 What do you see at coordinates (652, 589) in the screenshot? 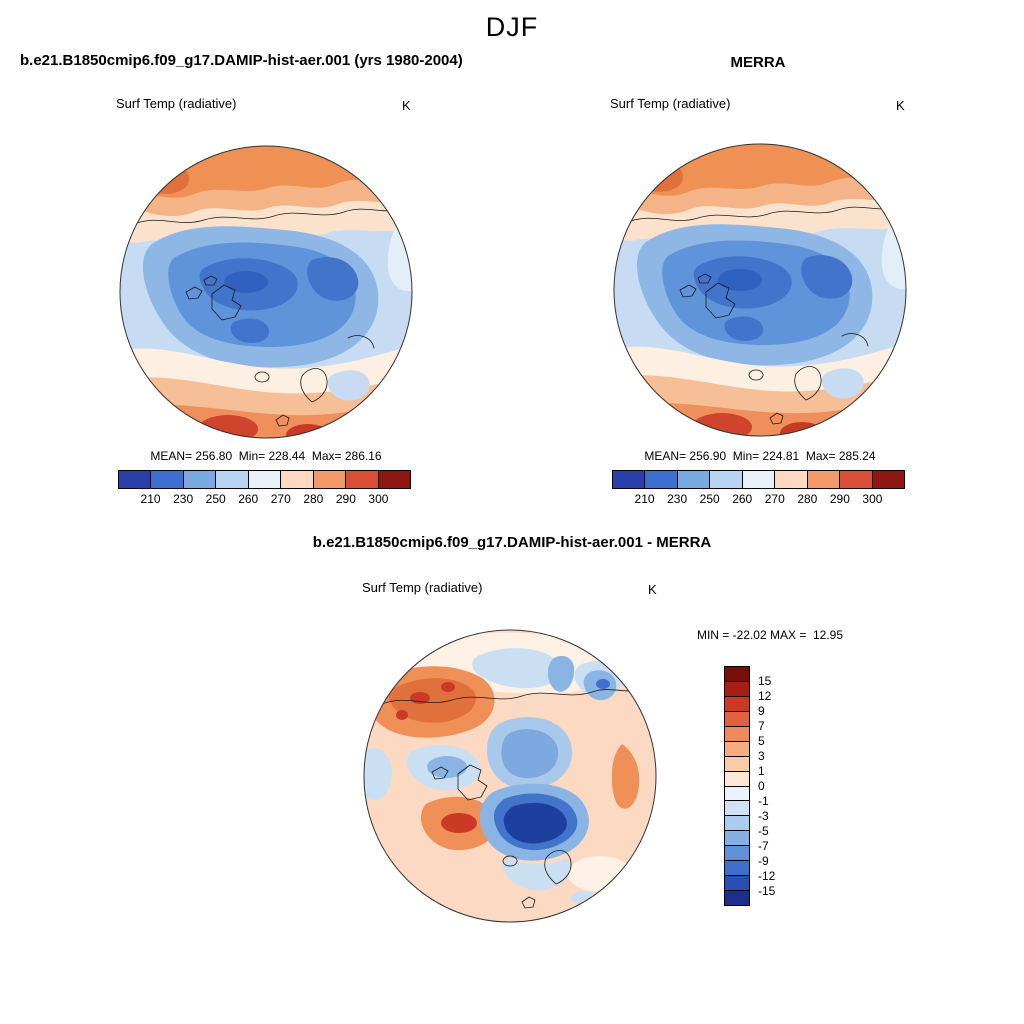
I see `diff-units-label: K` at bounding box center [652, 589].